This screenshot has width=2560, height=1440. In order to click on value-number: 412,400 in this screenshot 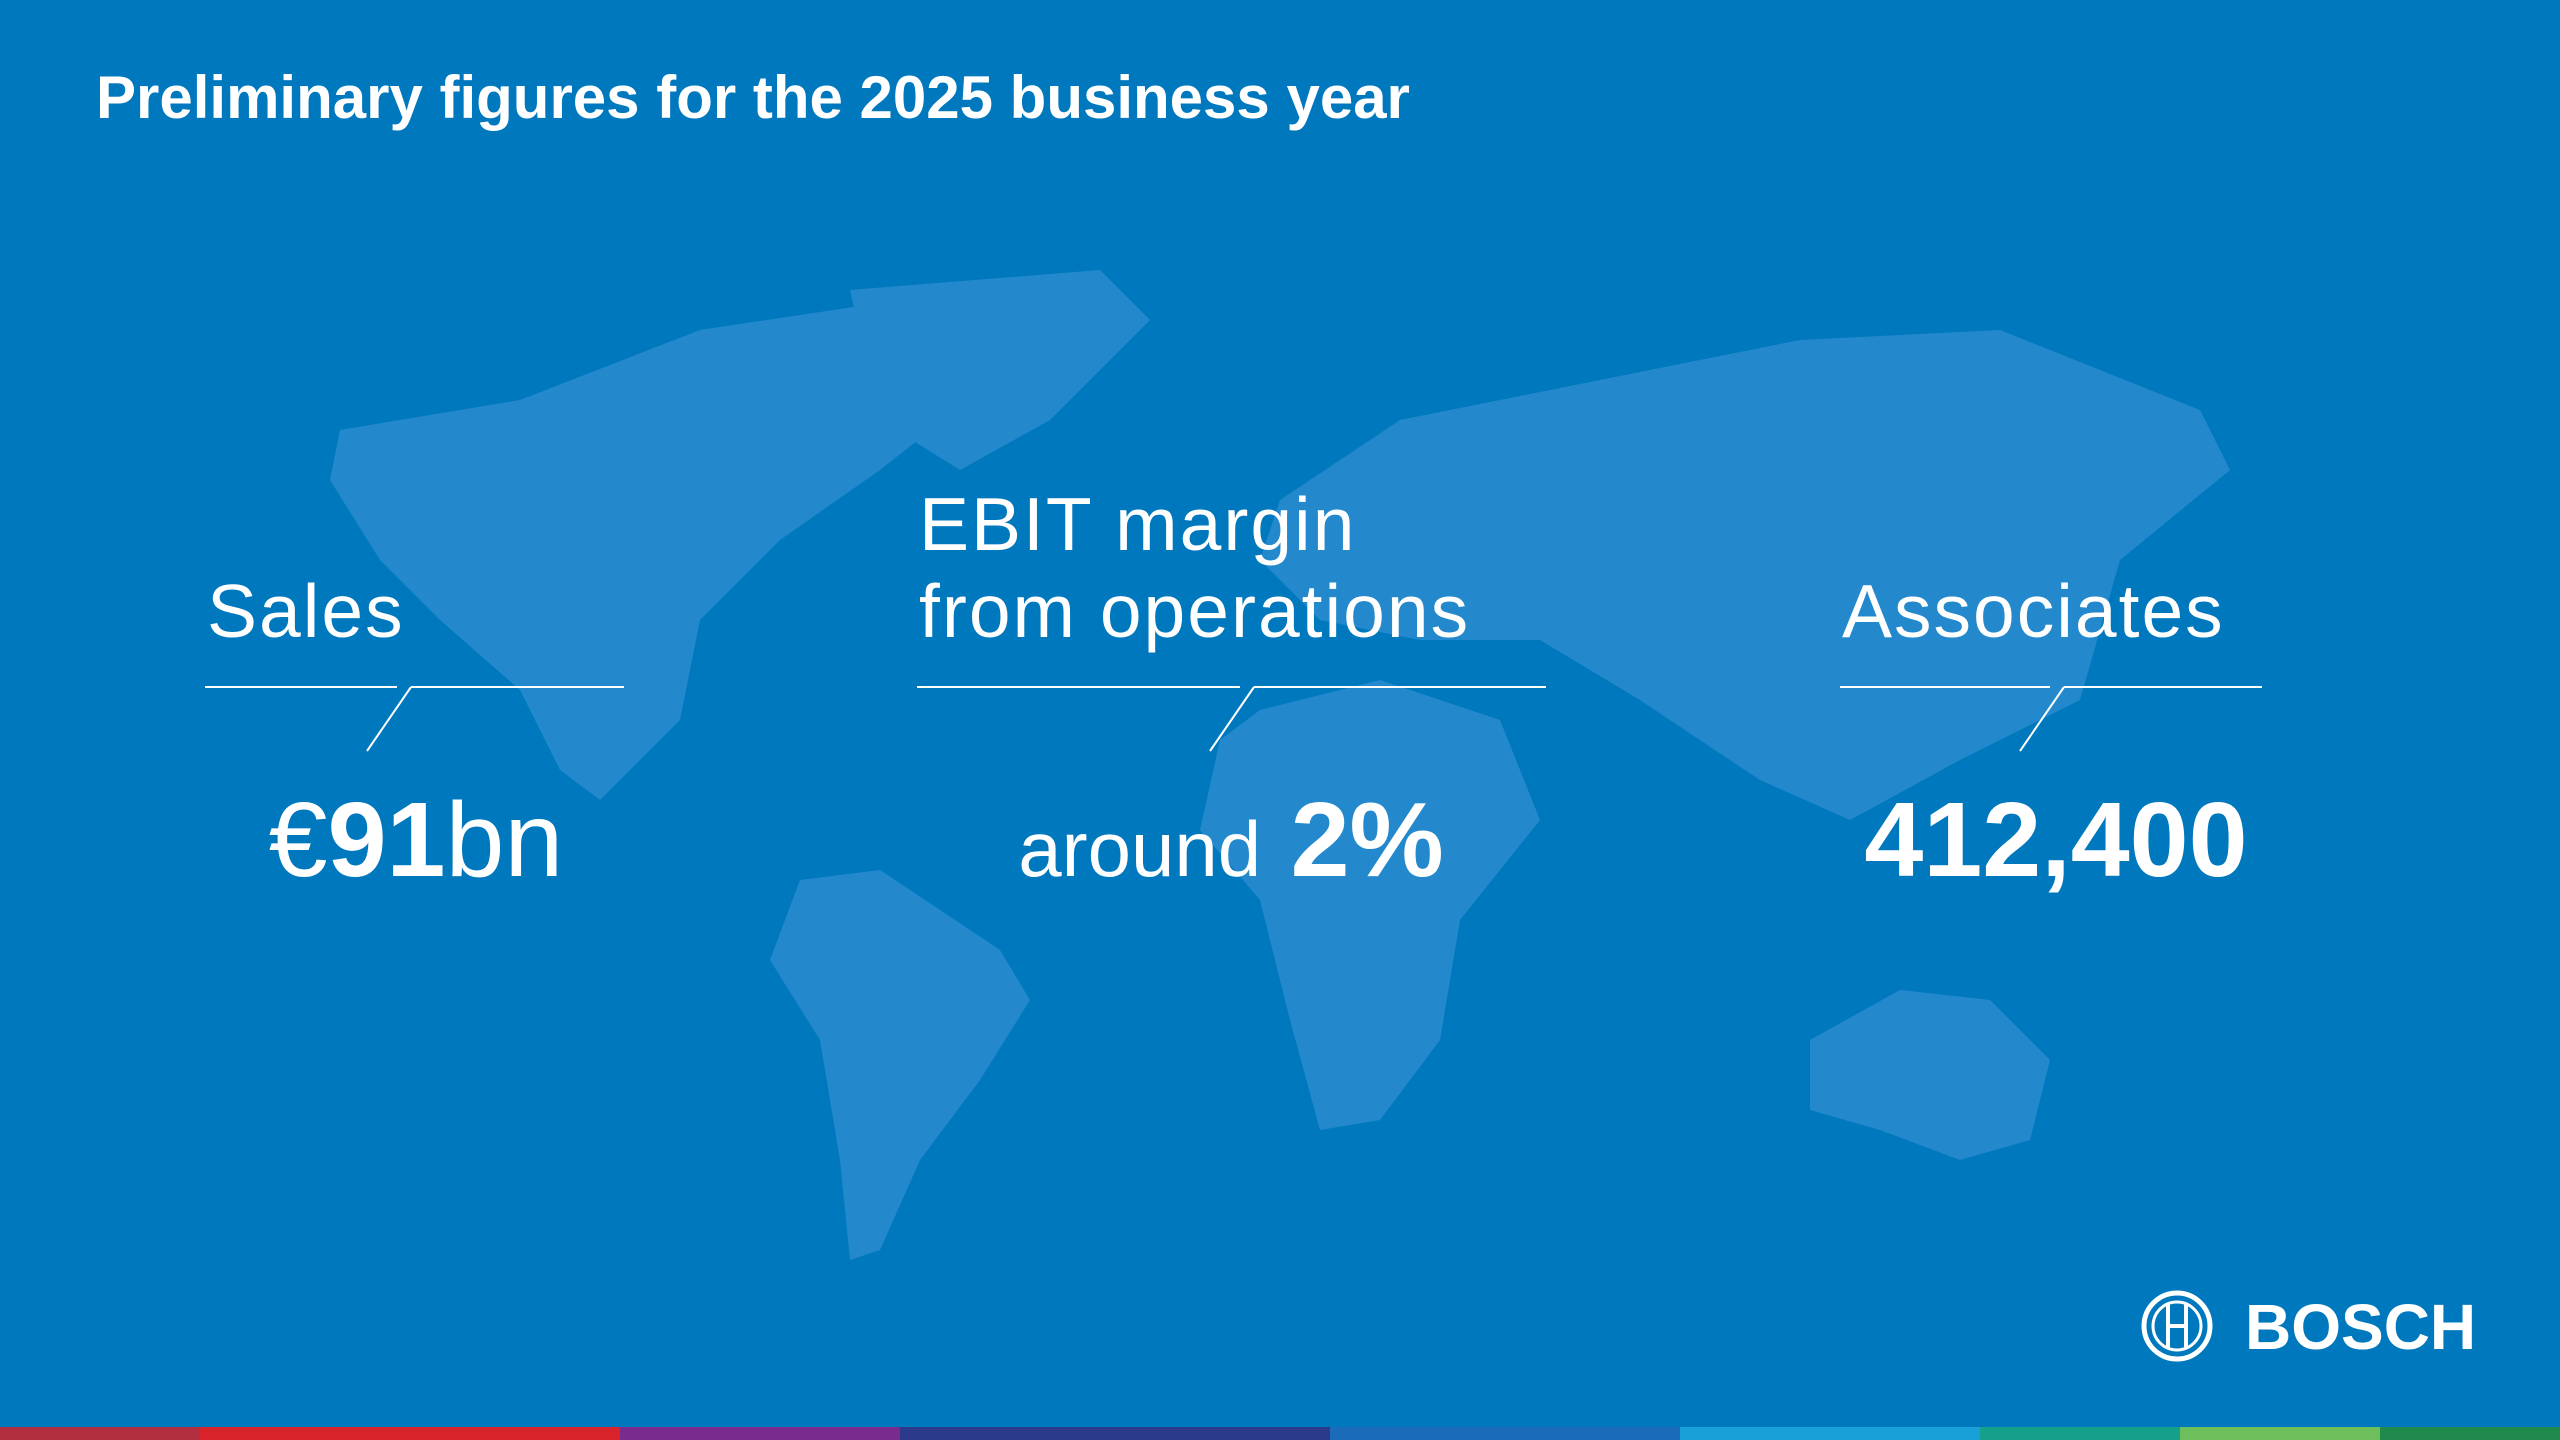, I will do `click(2055, 840)`.